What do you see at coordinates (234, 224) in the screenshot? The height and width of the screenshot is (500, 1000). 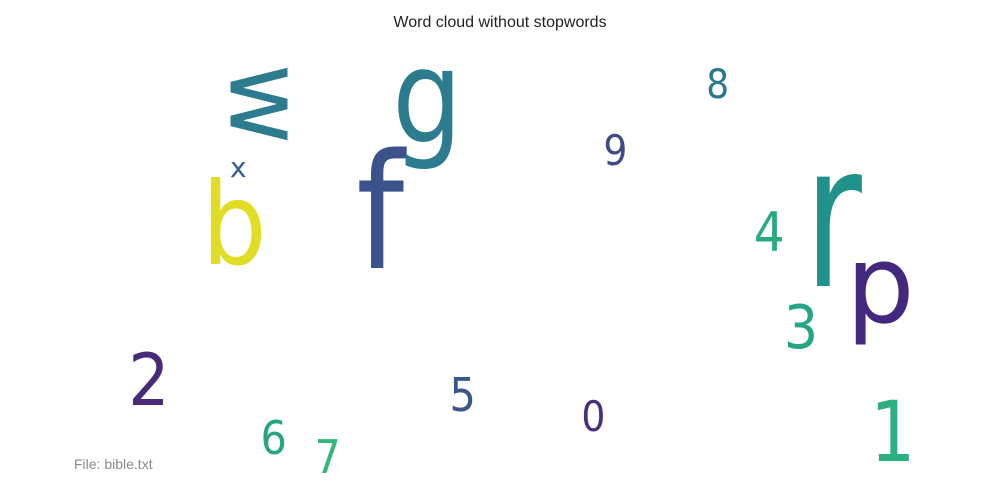 I see `word-b: b` at bounding box center [234, 224].